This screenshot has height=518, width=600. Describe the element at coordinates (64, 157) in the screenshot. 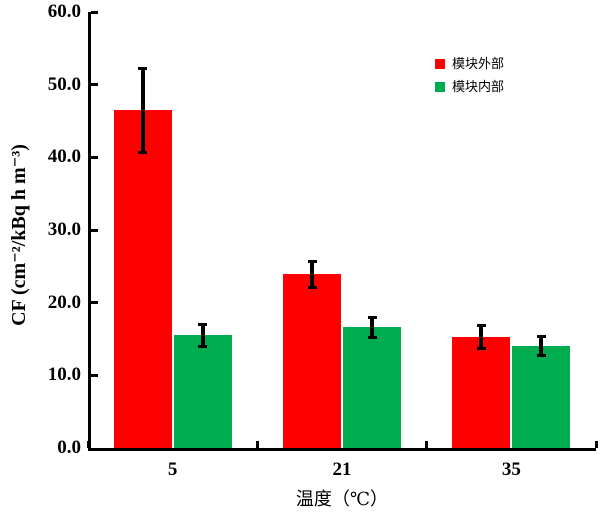

I see `y-tick-label: 40.0` at that location.